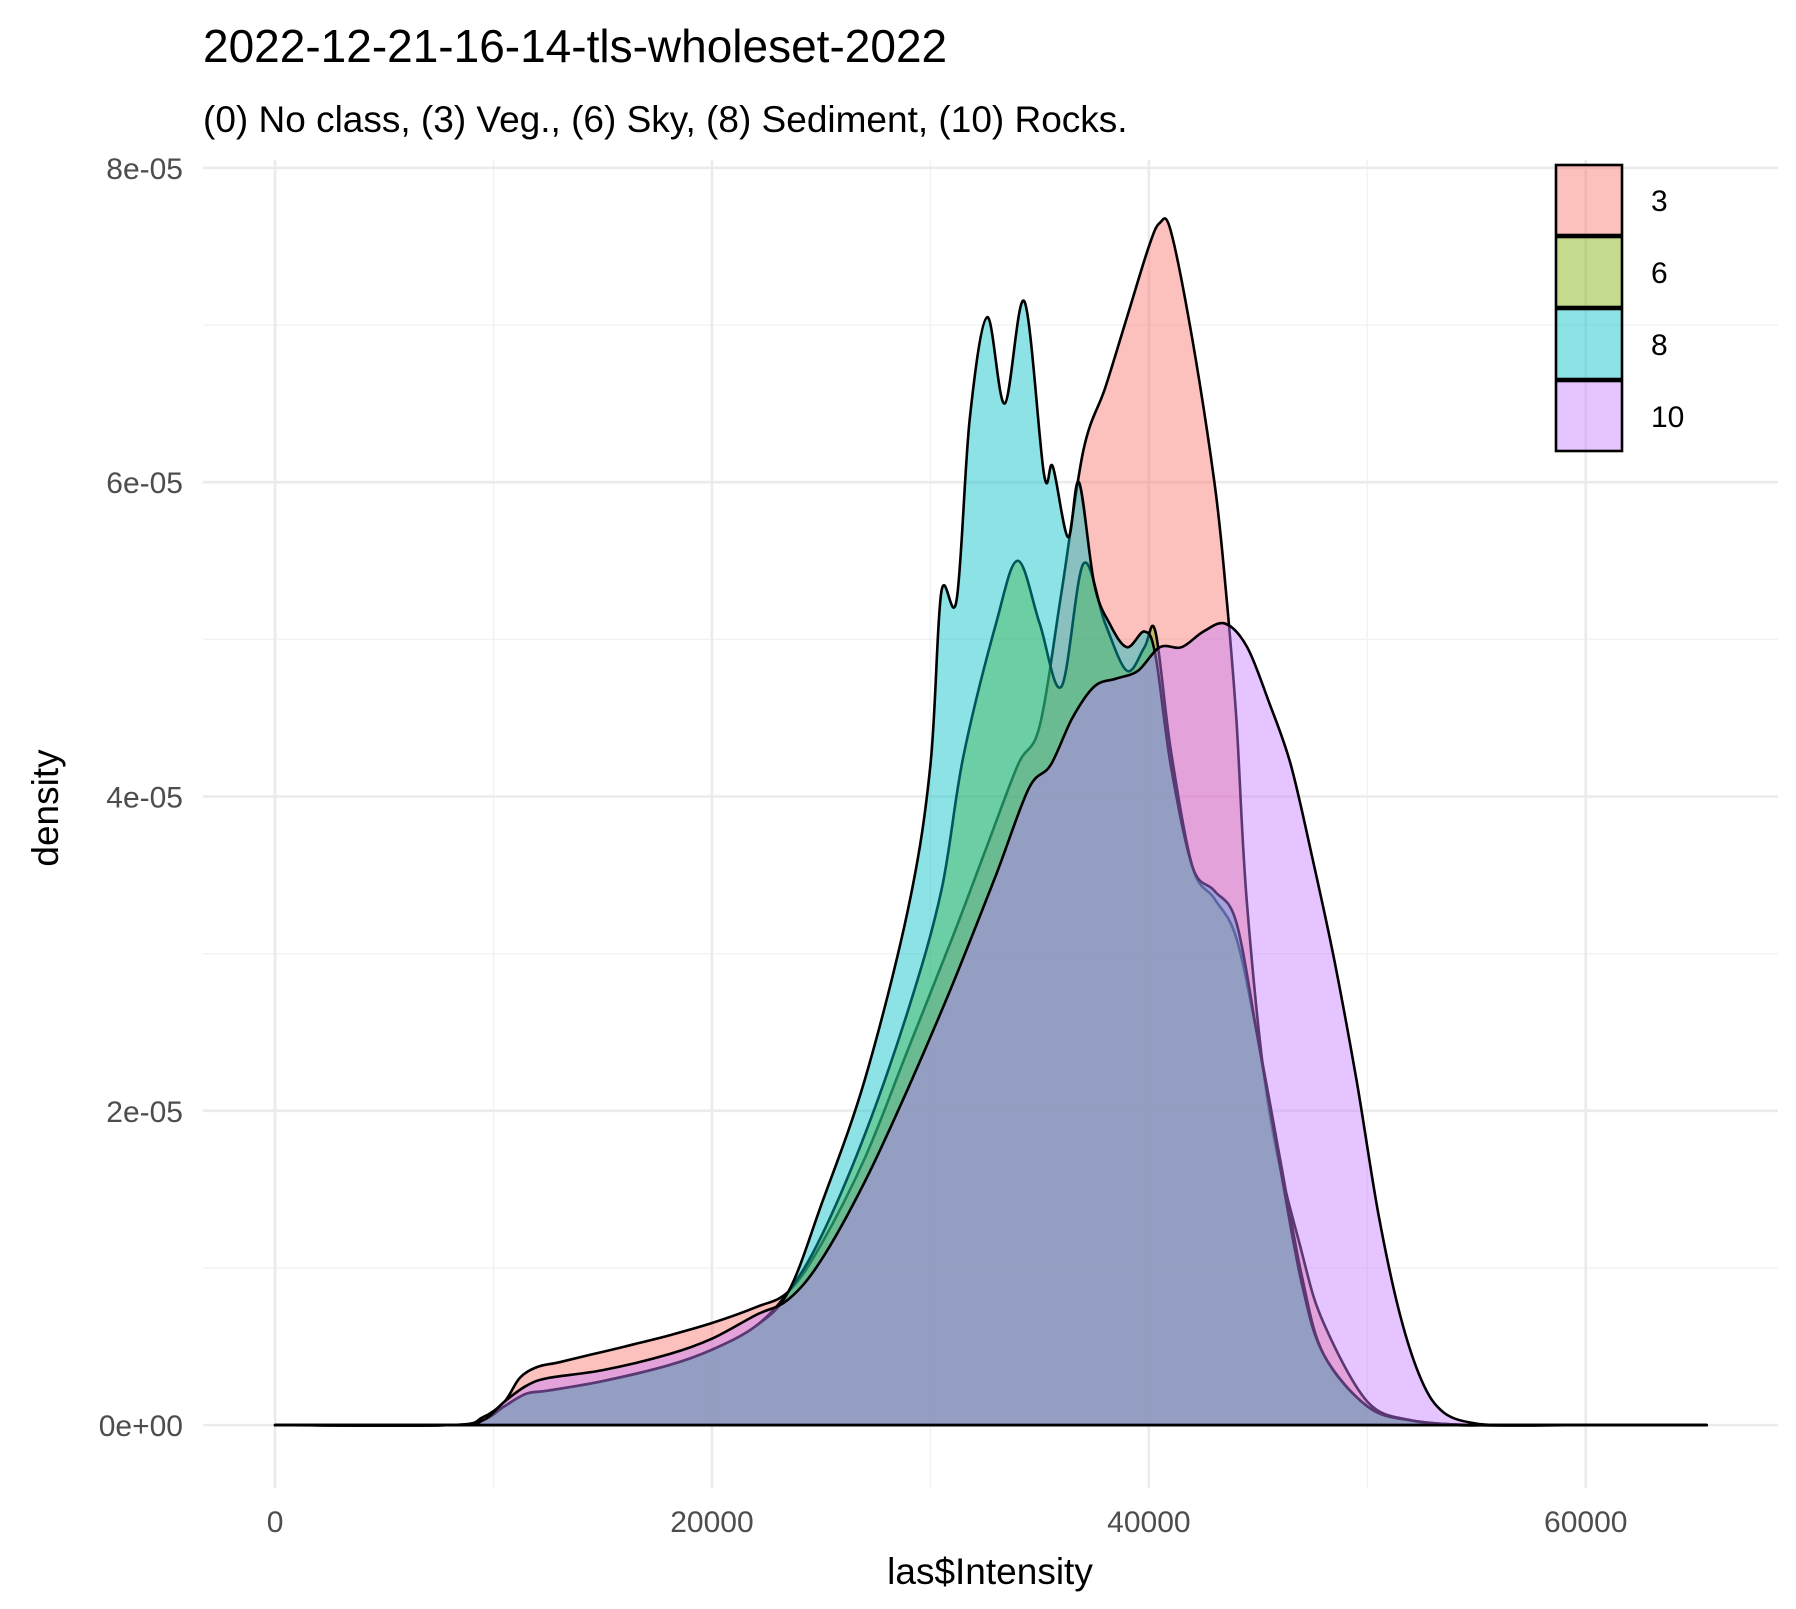 The image size is (1796, 1609). I want to click on y-axis-ticks: 0e+00 2e-05 4e-05 6e-05 8e-05, so click(141, 798).